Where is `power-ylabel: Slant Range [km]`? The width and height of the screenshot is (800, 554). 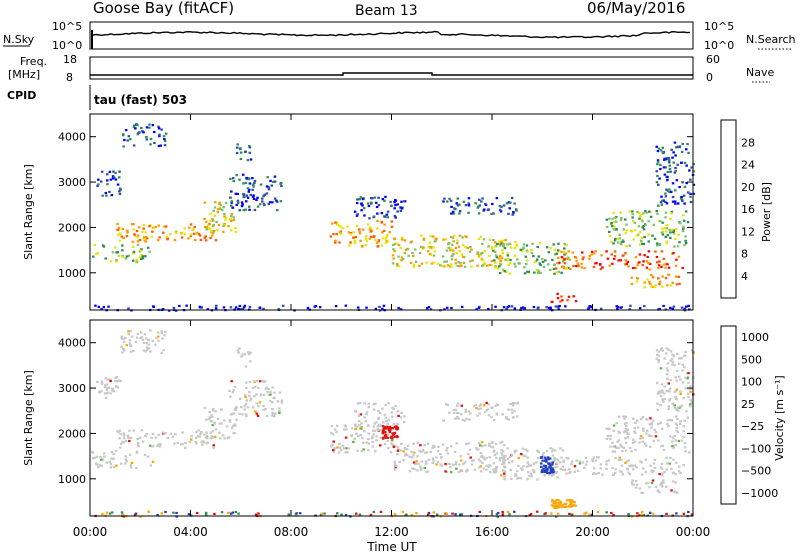 power-ylabel: Slant Range [km] is located at coordinates (28, 212).